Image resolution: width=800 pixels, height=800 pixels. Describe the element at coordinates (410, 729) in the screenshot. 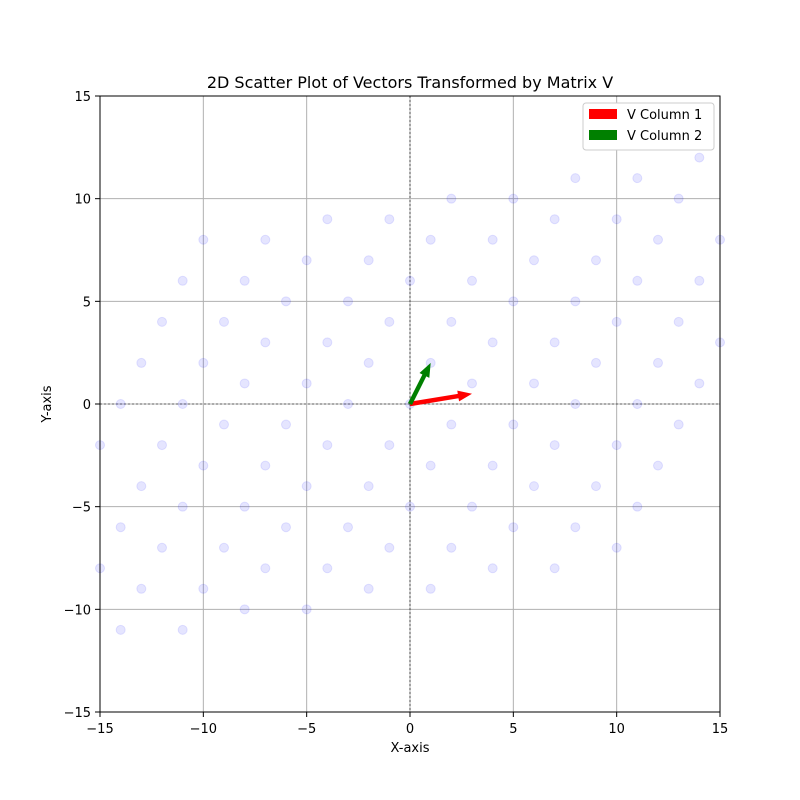

I see `x-tick-label: 0` at that location.